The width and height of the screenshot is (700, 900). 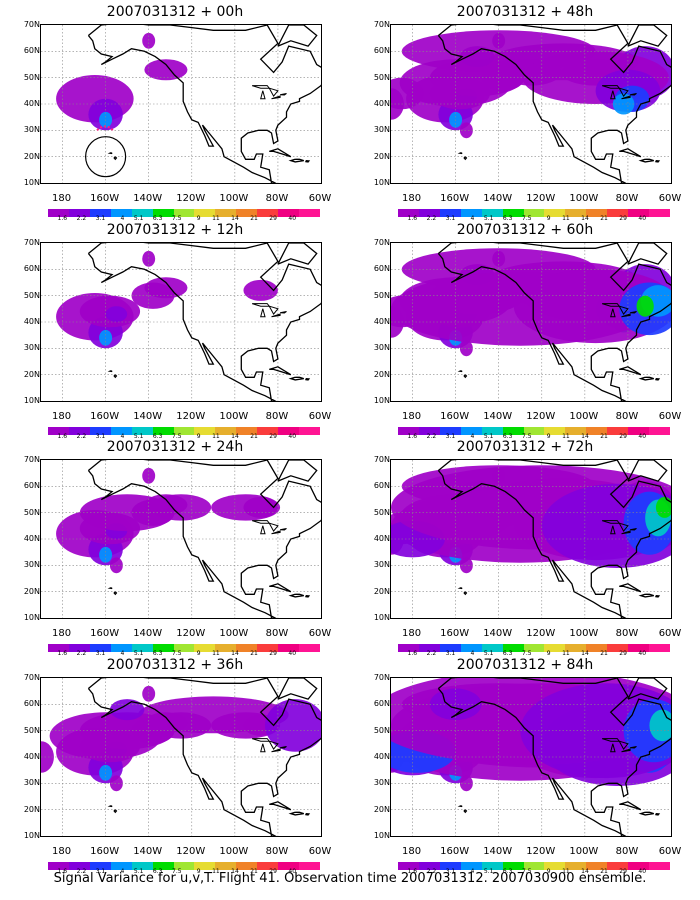 I want to click on colorbar-label: 6.3, so click(x=157, y=871).